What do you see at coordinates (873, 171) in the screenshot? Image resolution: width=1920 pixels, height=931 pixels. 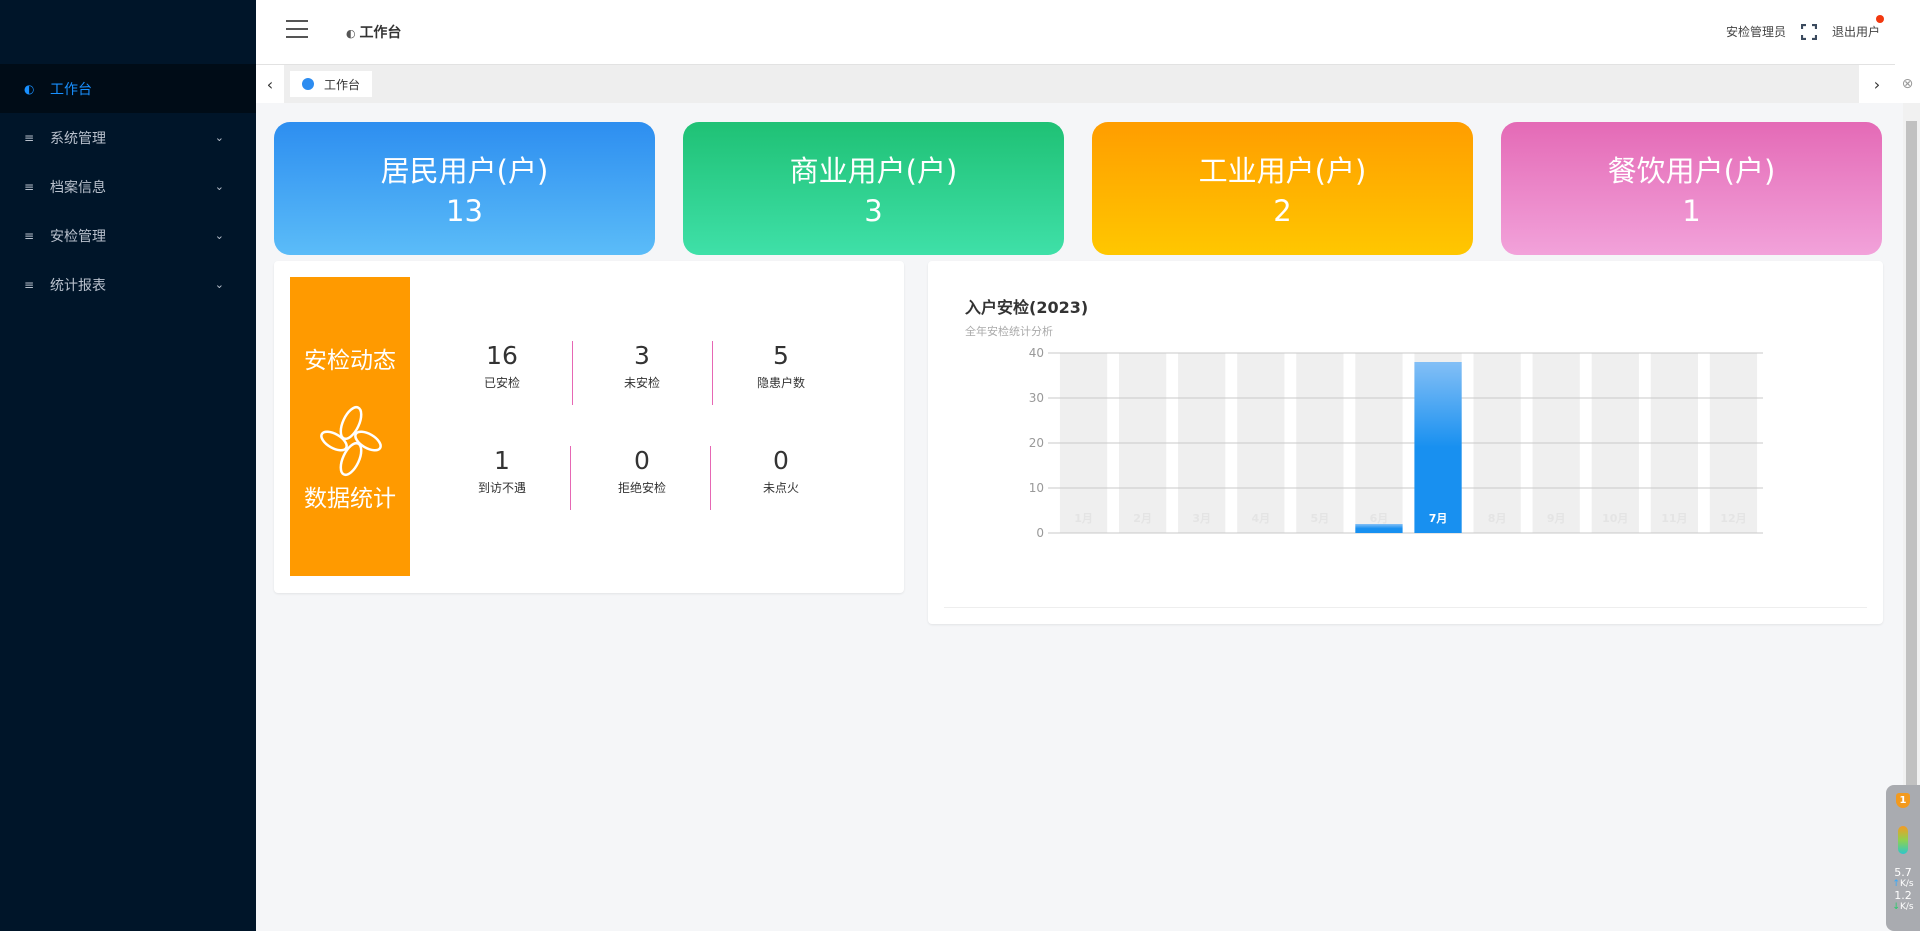 I see `card-title: 商业用户(户)` at bounding box center [873, 171].